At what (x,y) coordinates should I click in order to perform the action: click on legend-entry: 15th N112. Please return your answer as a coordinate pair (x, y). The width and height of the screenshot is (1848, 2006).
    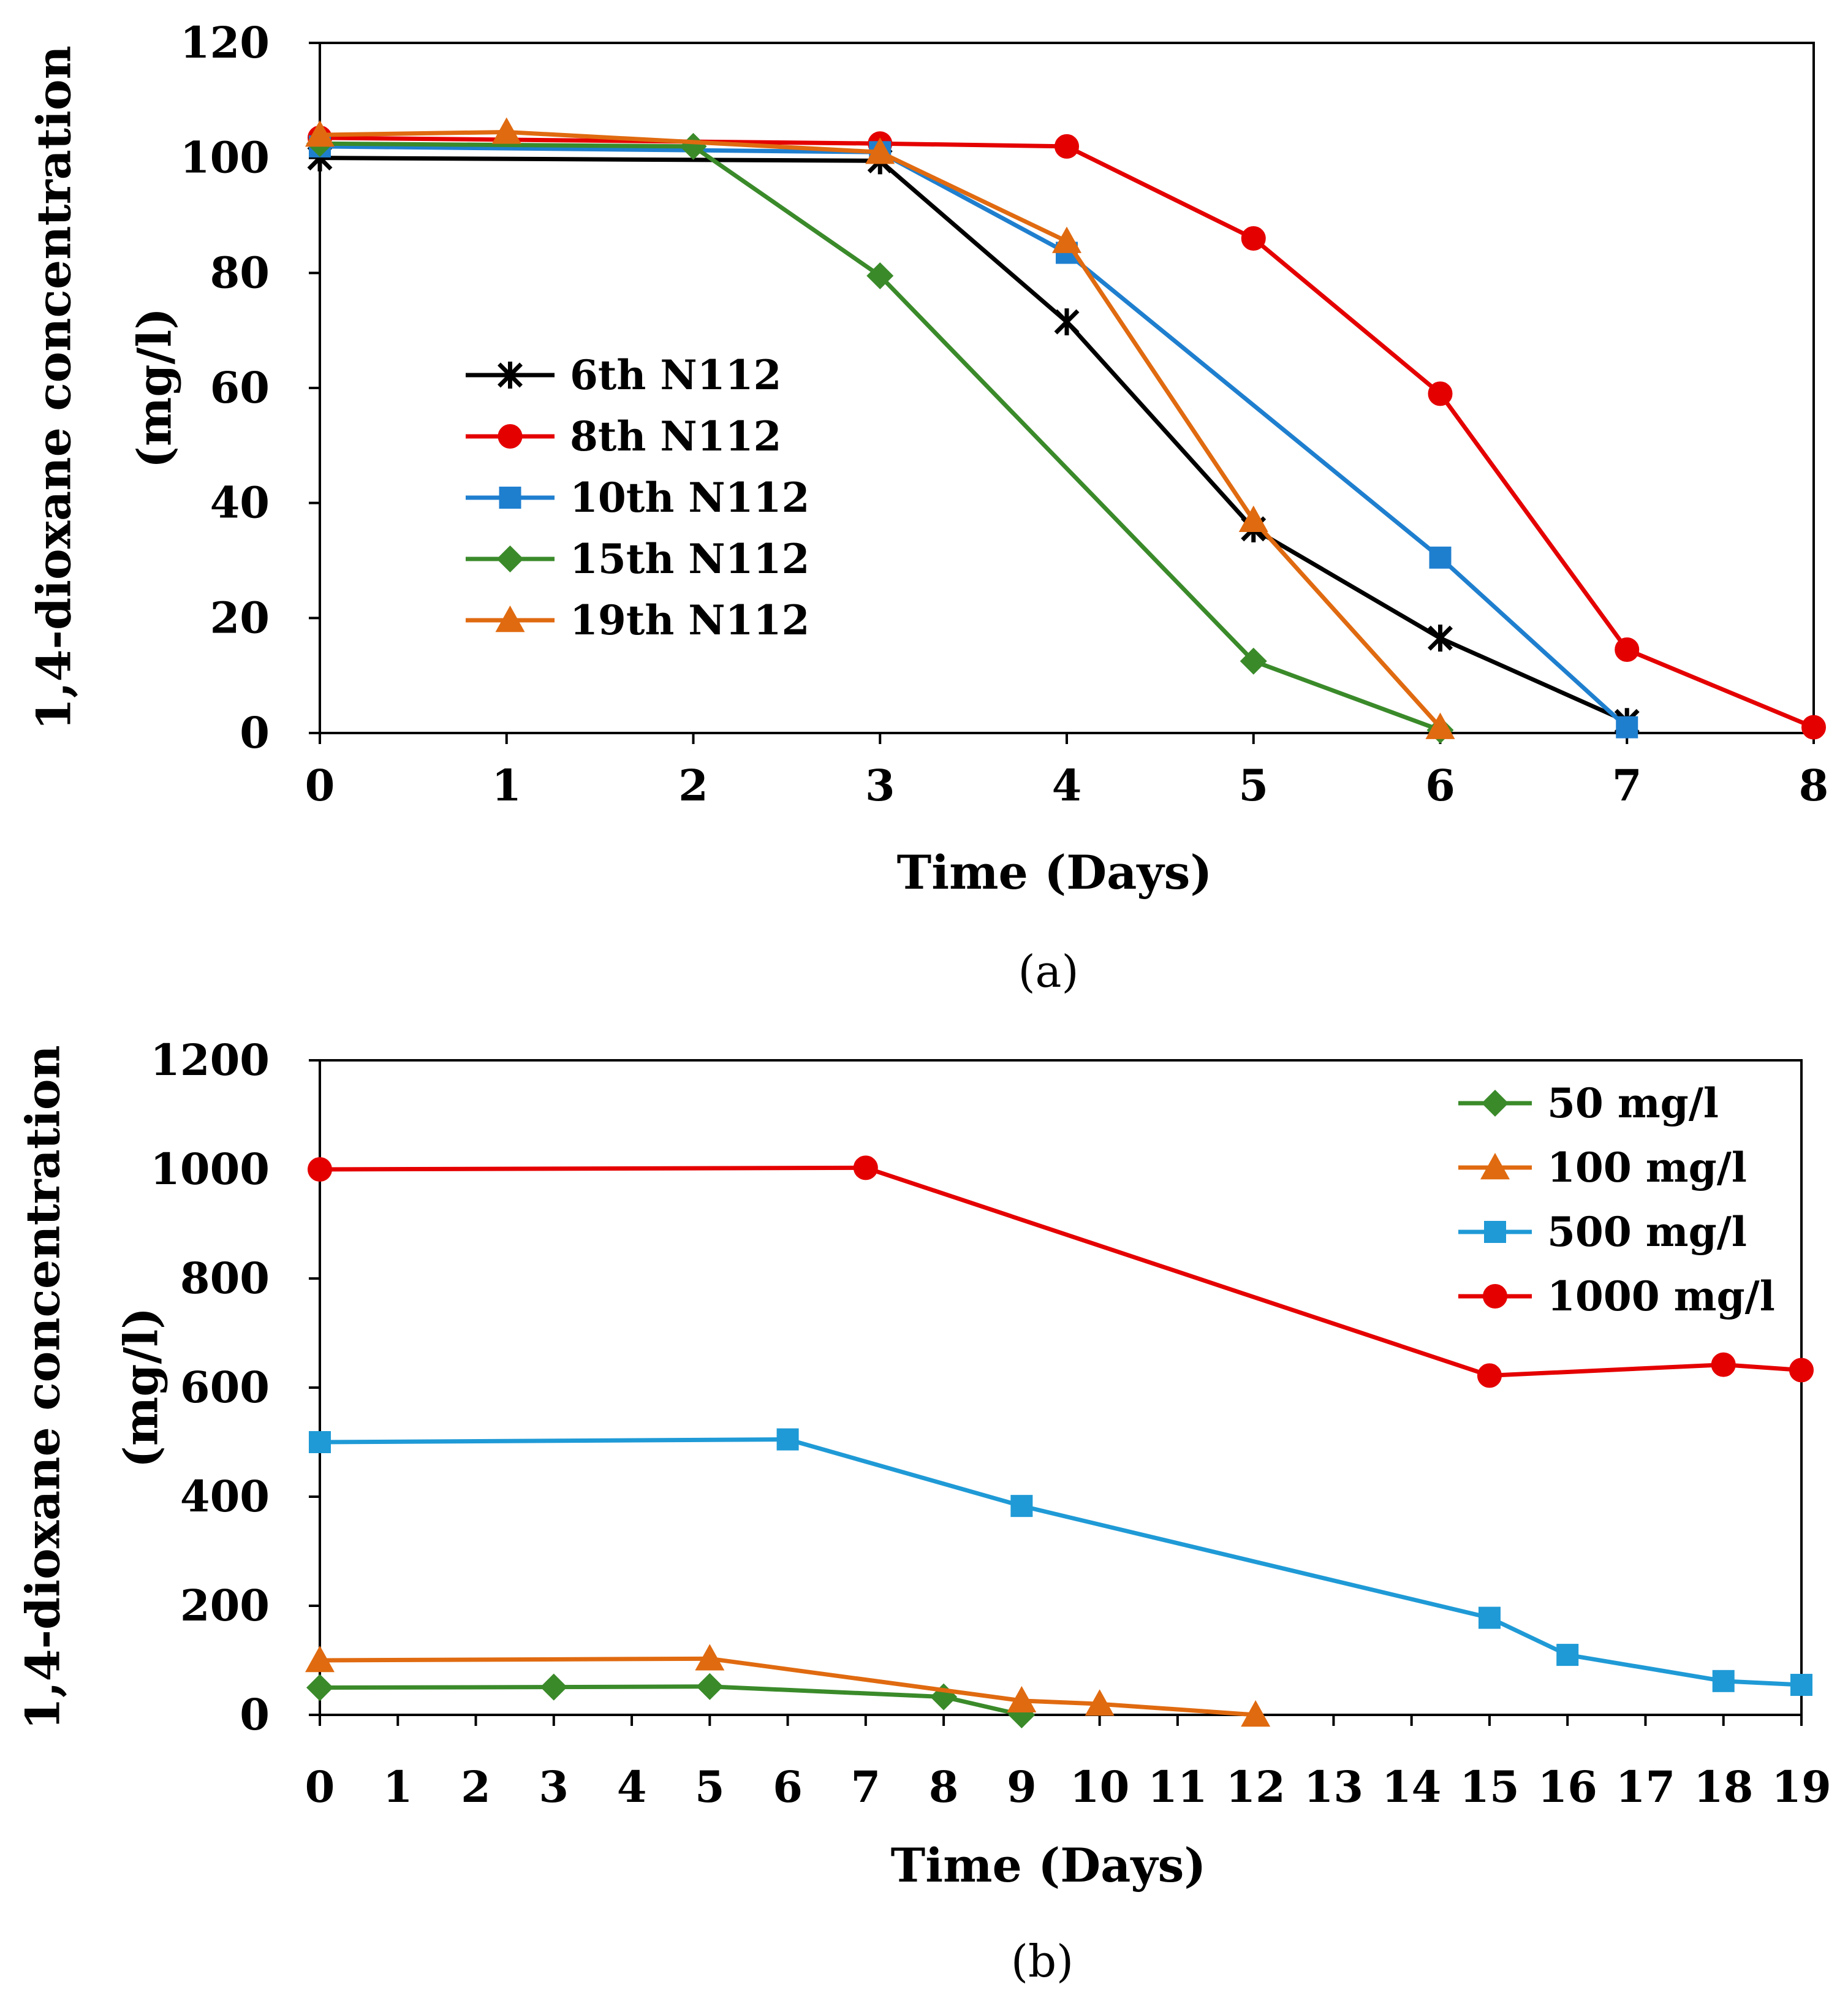
    Looking at the image, I should click on (637, 559).